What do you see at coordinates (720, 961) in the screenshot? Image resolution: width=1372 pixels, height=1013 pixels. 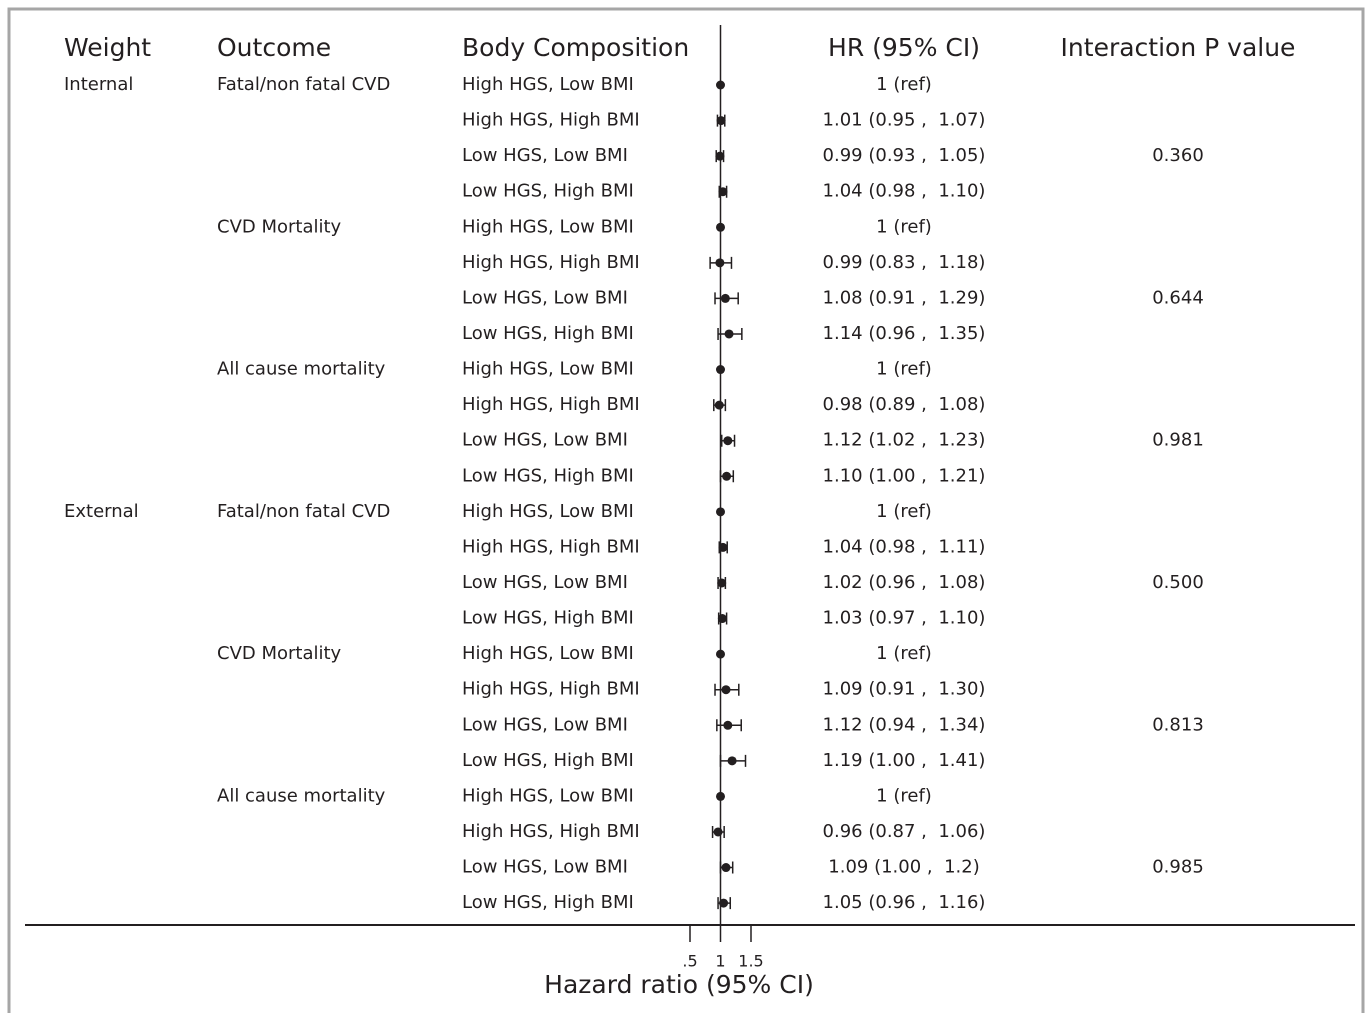 I see `x-tick-label: 1` at bounding box center [720, 961].